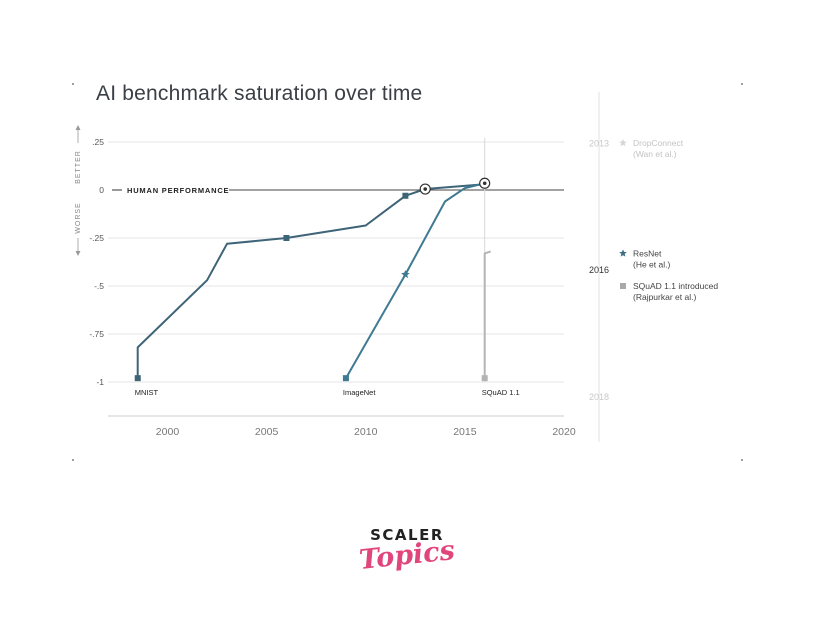 The image size is (816, 631). I want to click on x-tick-label: 2000, so click(168, 432).